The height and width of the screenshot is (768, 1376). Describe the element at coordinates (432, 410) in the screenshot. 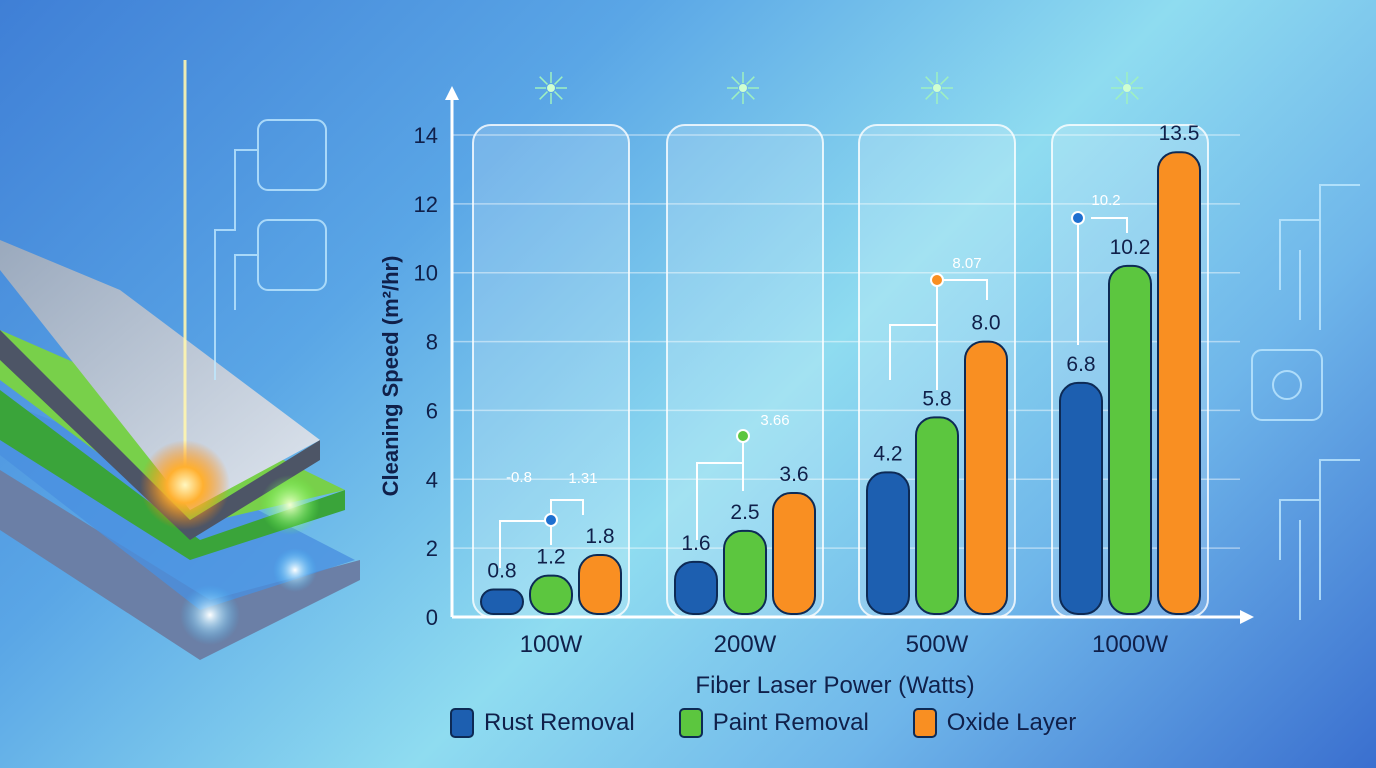

I see `y-tick-label: 6` at that location.